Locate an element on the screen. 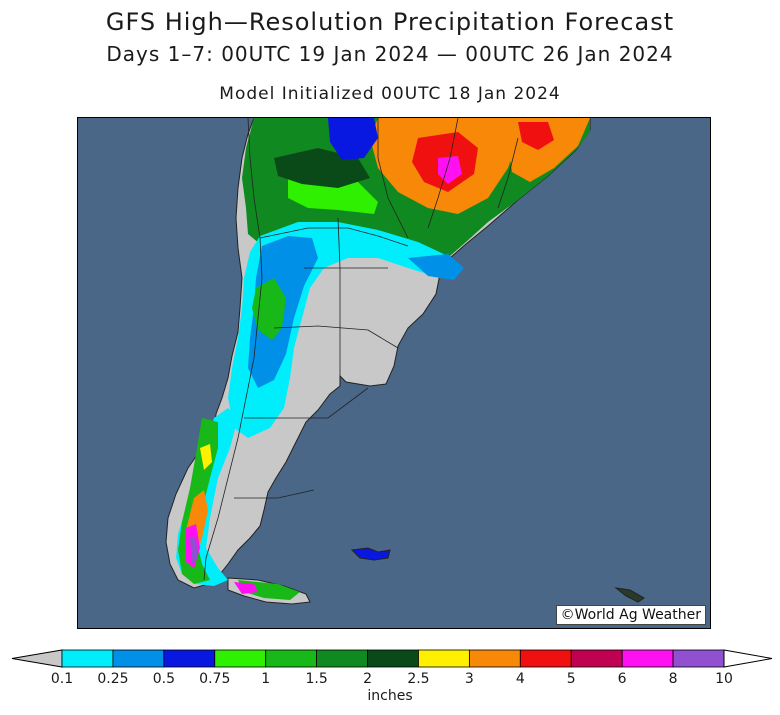  colorbar-tick-label: 0.75 is located at coordinates (215, 679).